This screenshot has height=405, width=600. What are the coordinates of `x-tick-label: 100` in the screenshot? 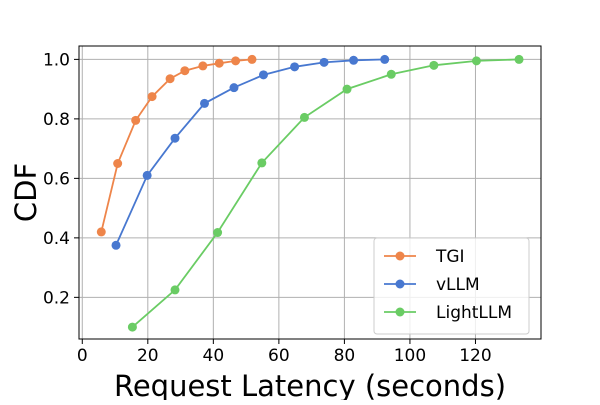 It's located at (410, 356).